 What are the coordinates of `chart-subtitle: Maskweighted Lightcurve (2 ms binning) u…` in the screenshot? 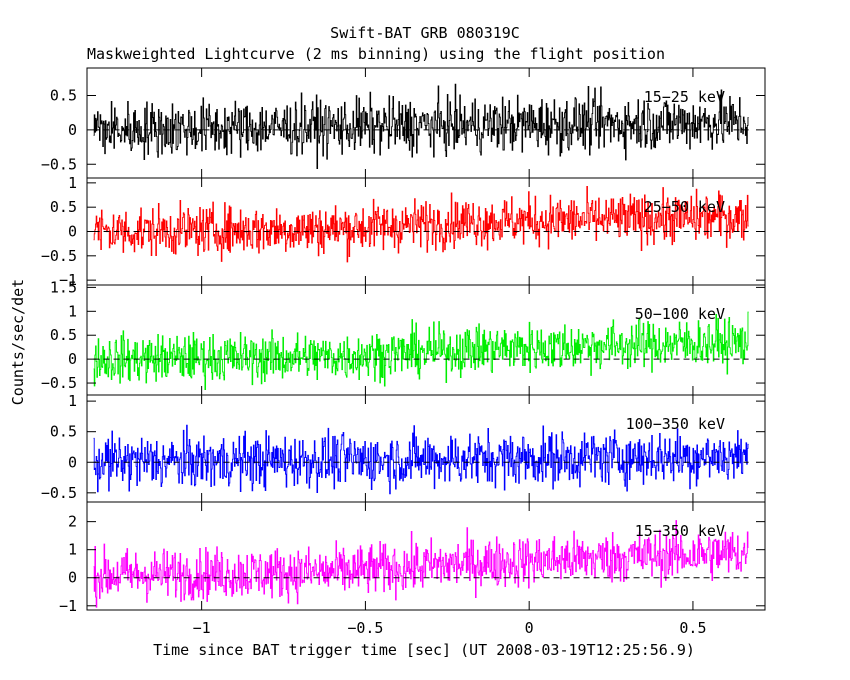 It's located at (376, 54).